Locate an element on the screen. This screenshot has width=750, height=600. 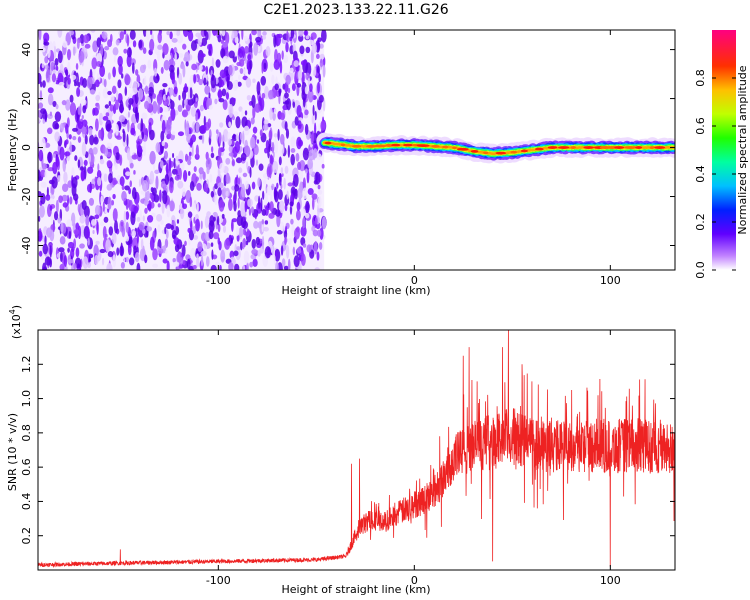
spectrogram-y-tick-label: -20 is located at coordinates (26, 197).